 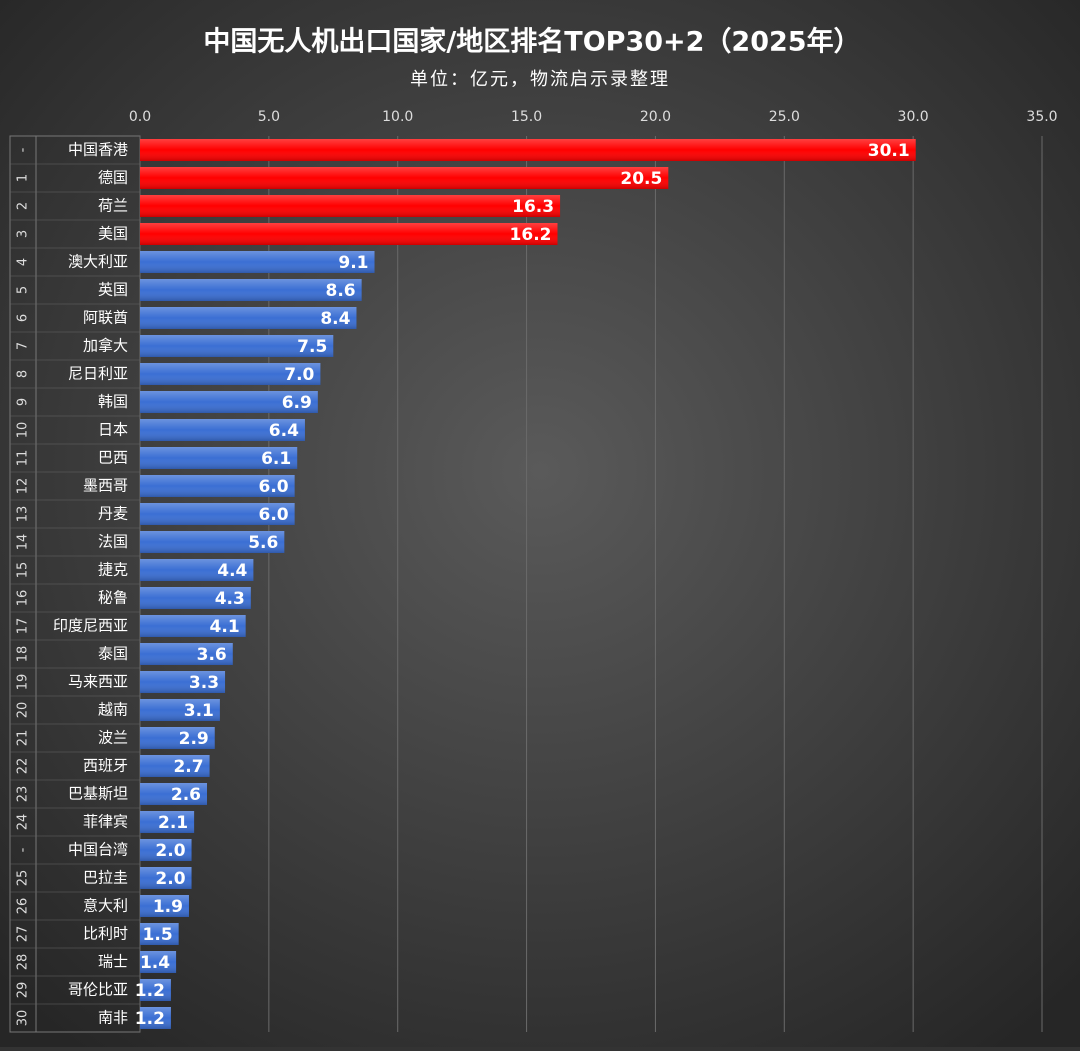 I want to click on value-label: 6.9, so click(x=297, y=403).